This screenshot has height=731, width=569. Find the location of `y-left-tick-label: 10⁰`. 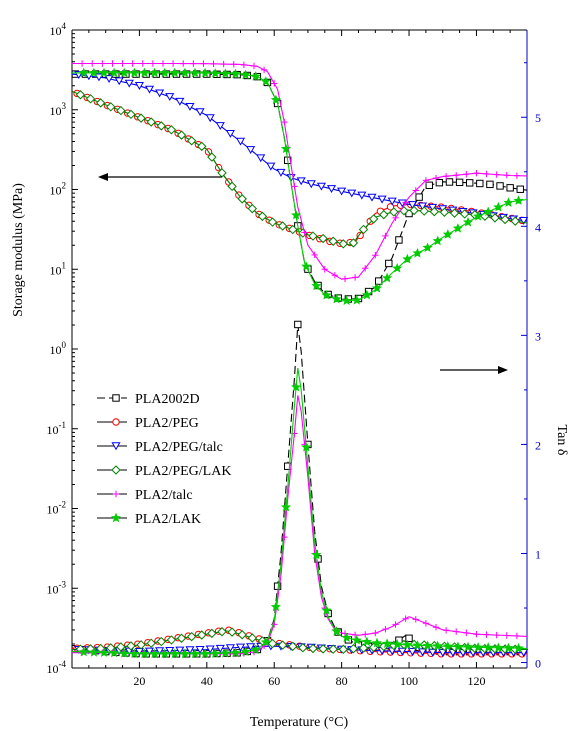

y-left-tick-label: 10⁰ is located at coordinates (58, 348).